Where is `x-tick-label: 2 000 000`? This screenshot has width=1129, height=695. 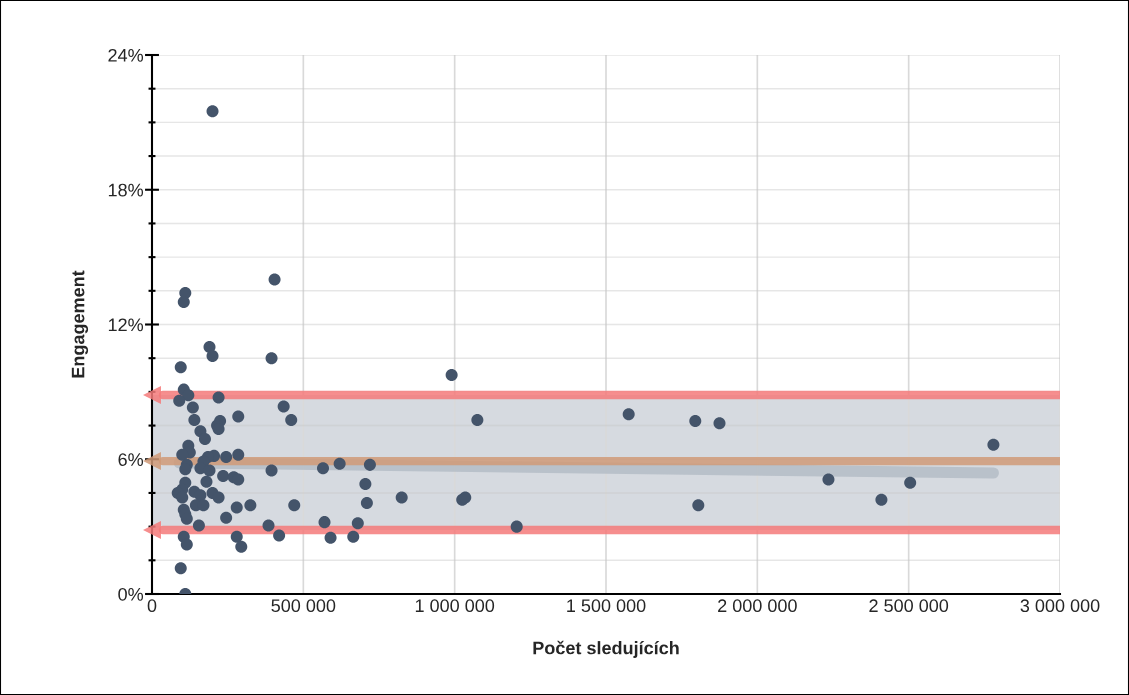
x-tick-label: 2 000 000 is located at coordinates (757, 606).